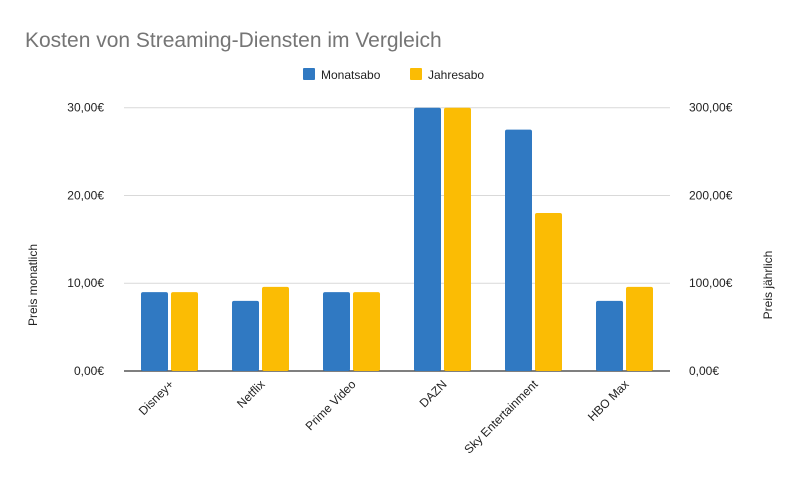 The height and width of the screenshot is (495, 800). I want to click on legend: Monatsabo Jahresabo, so click(393, 75).